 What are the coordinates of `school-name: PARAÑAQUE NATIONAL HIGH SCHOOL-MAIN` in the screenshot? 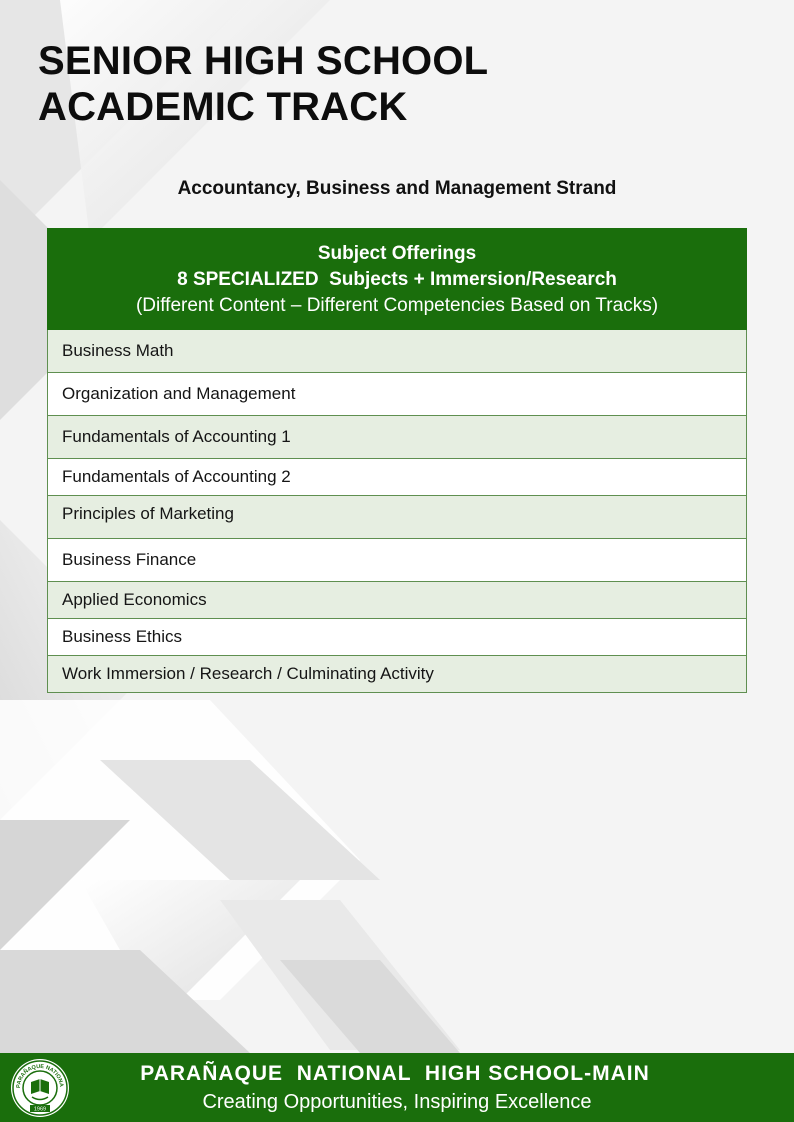 It's located at (397, 1074).